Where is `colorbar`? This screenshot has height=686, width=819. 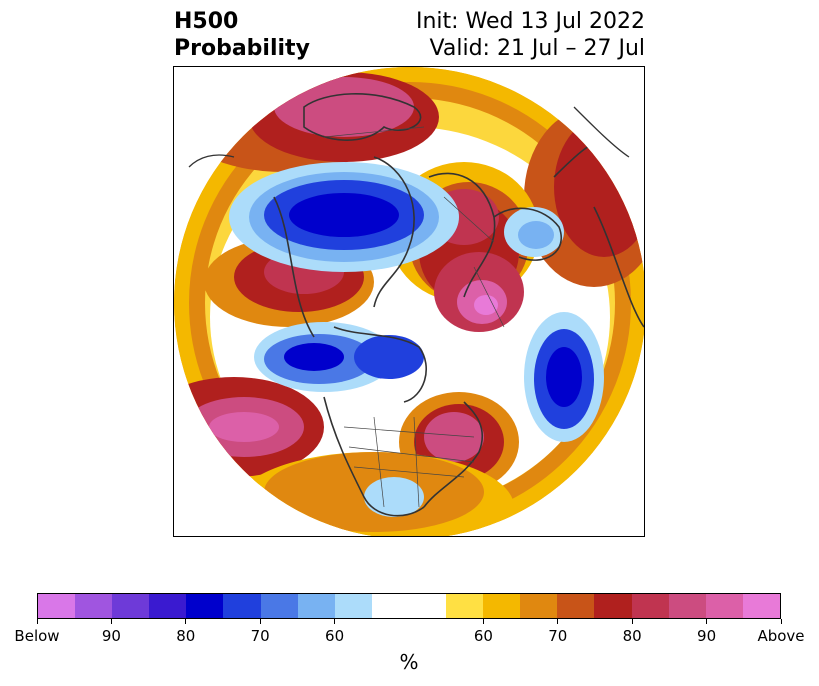
colorbar is located at coordinates (409, 606).